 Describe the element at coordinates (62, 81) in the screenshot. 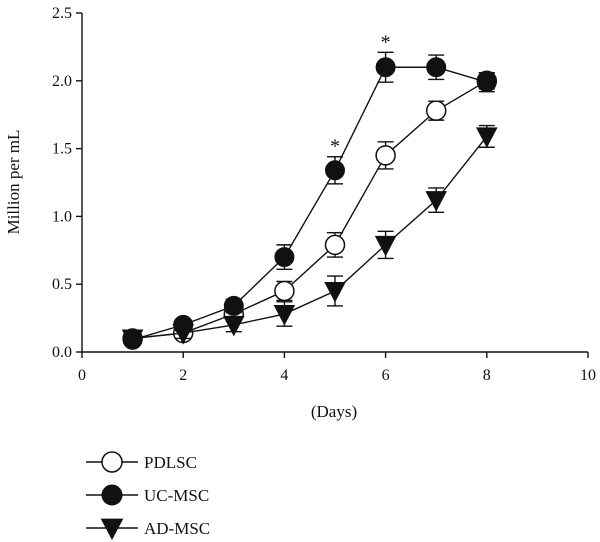

I see `y-tick-label: 2.0` at that location.